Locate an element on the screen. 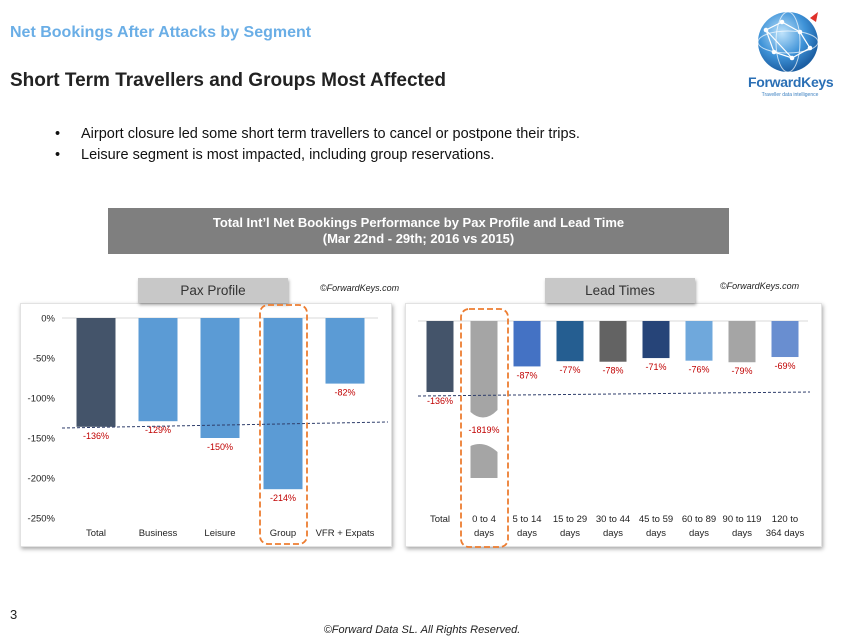 This screenshot has height=642, width=844. bar-90-to-119-days is located at coordinates (742, 342).